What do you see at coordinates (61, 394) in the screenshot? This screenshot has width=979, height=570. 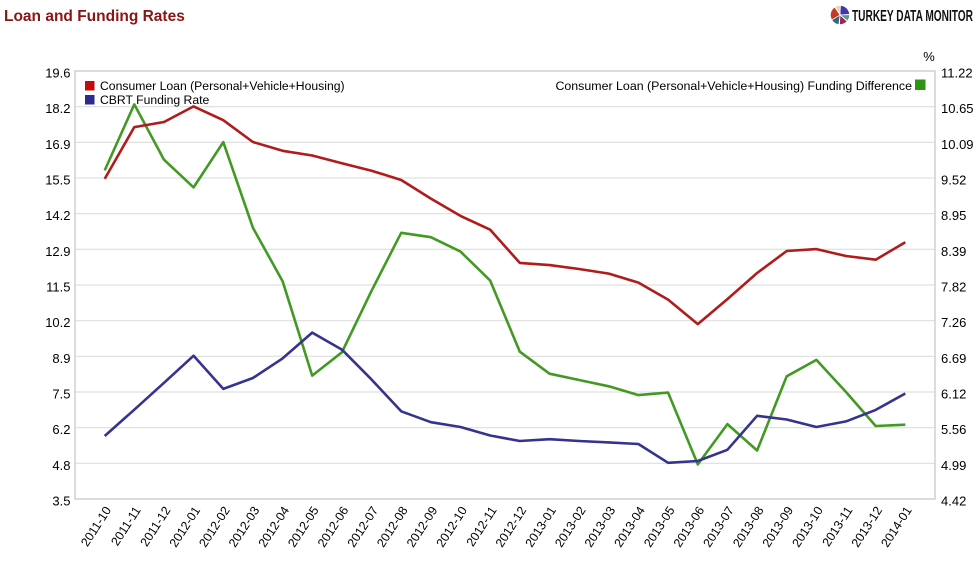 I see `svg-text: 7.5` at bounding box center [61, 394].